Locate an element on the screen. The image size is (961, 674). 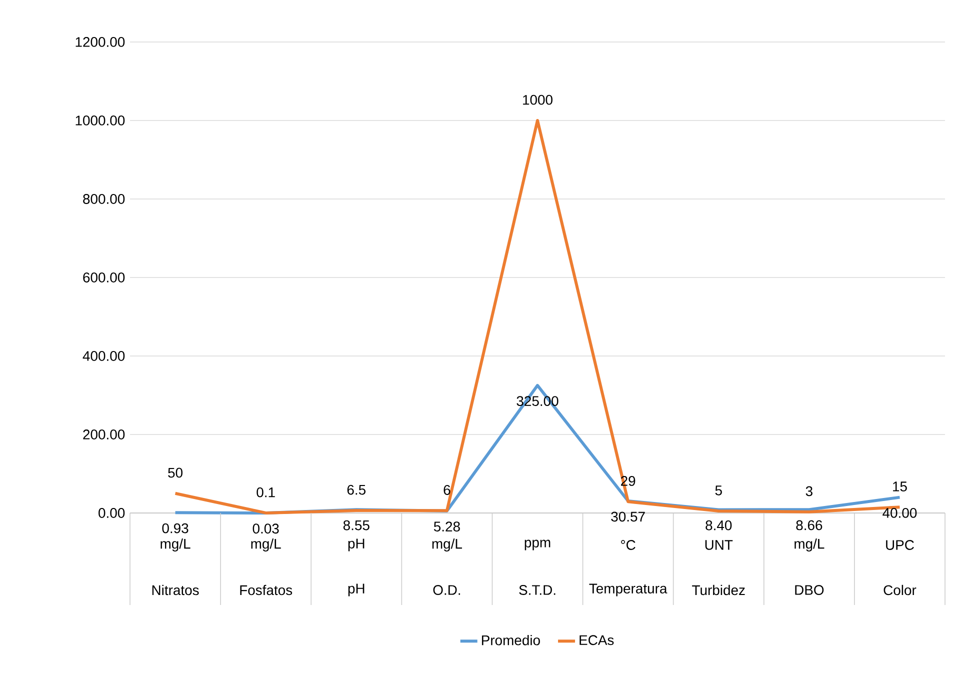
data-label: 5 is located at coordinates (718, 491).